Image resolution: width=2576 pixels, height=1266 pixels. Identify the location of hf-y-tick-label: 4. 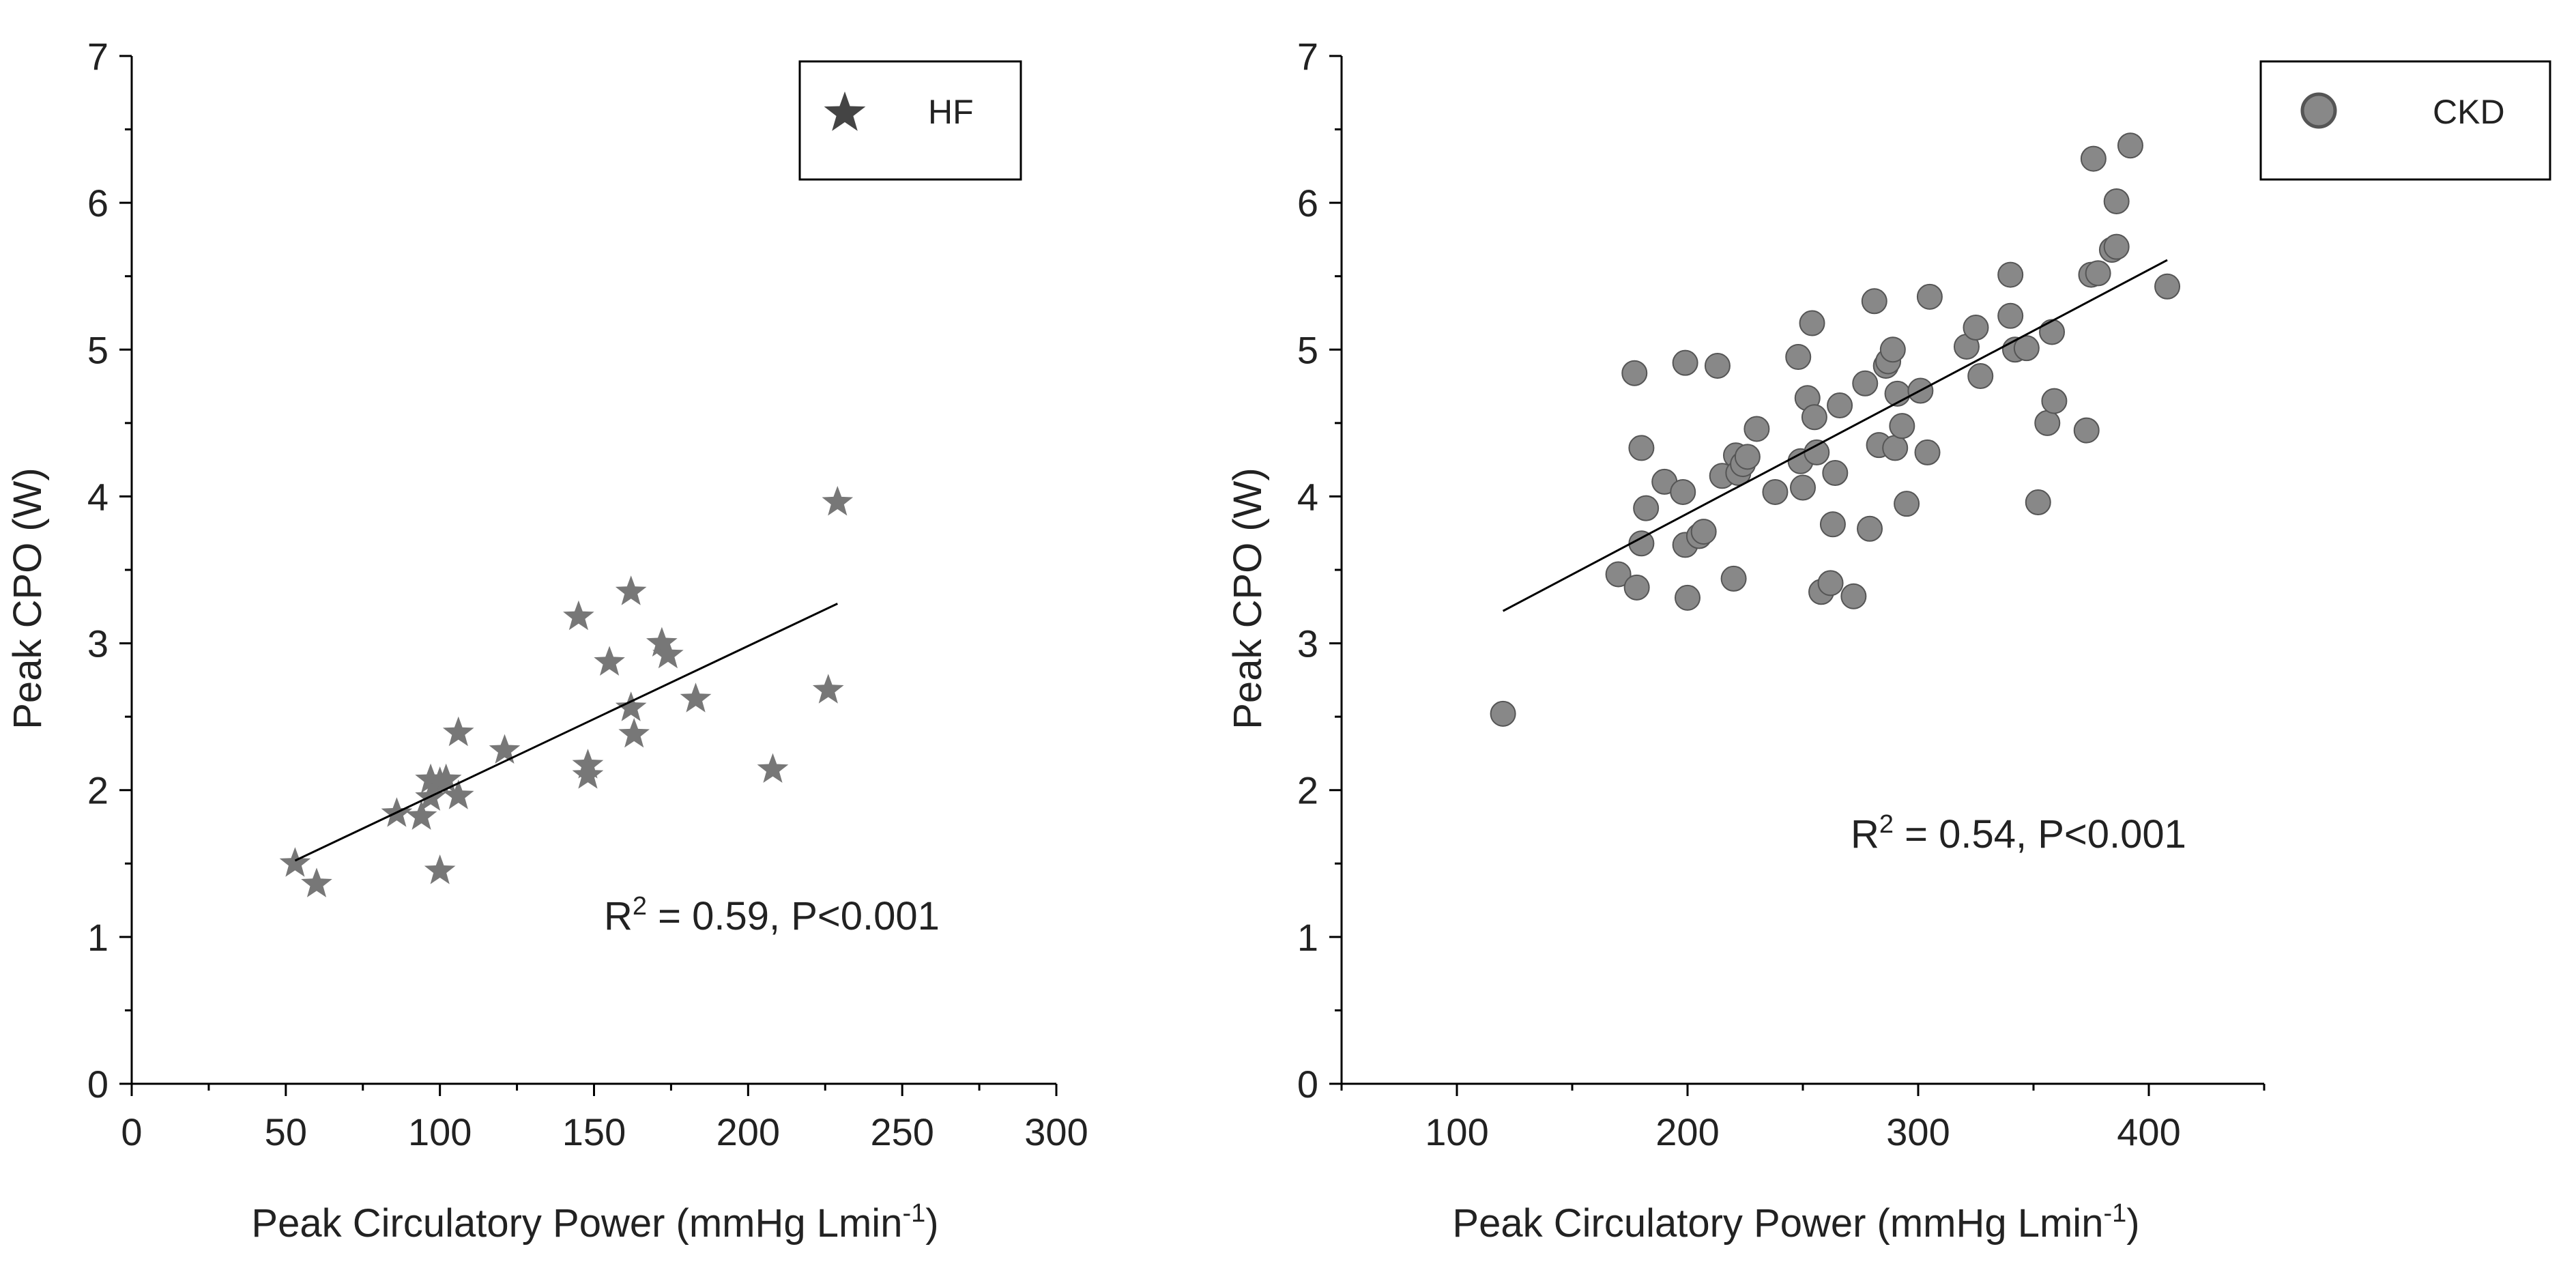
(97, 496).